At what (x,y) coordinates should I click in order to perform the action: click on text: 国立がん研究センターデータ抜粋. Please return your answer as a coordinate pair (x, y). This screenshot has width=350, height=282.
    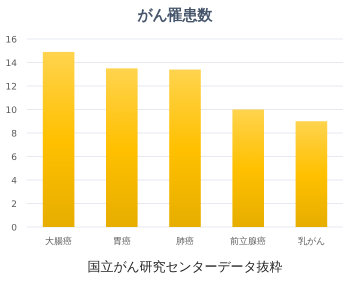
    Looking at the image, I should click on (185, 267).